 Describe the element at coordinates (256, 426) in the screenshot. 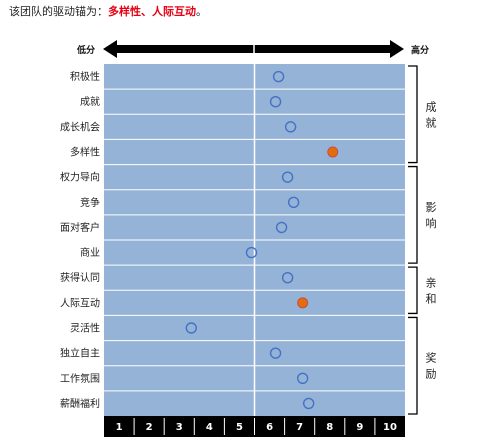

I see `x-tick-labels: 1 2 3 4 5 6 7 8 9 10` at that location.